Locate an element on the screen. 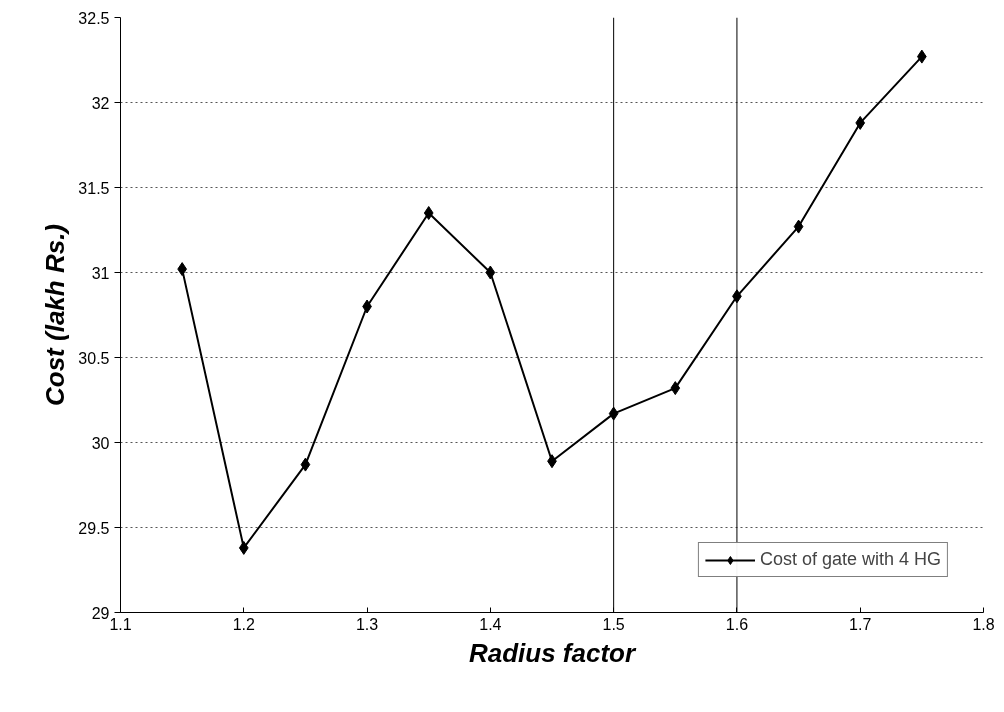  x-tick-label: 1.3 is located at coordinates (367, 624).